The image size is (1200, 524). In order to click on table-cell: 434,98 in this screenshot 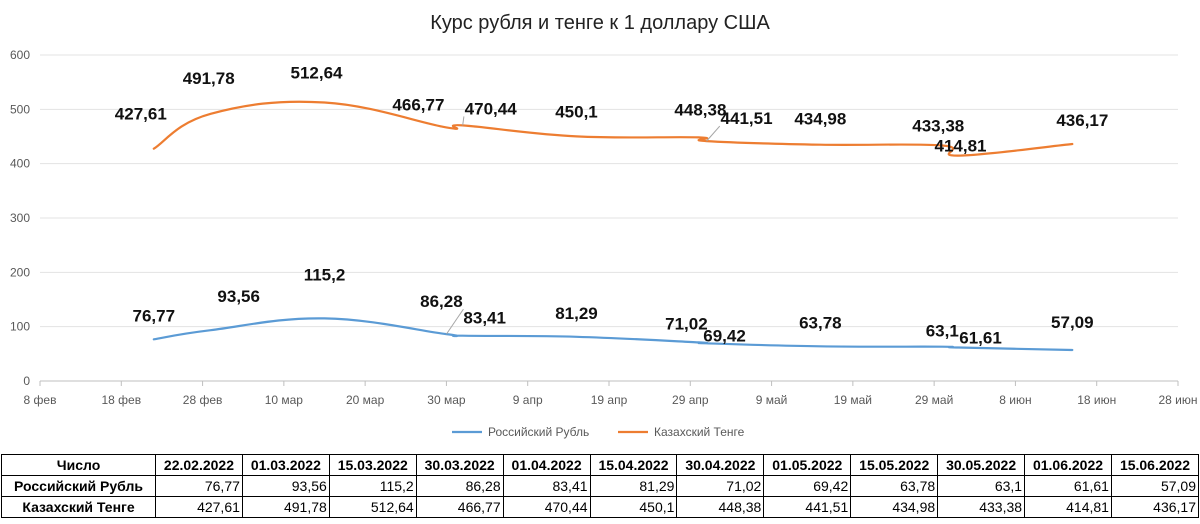, I will do `click(894, 507)`.